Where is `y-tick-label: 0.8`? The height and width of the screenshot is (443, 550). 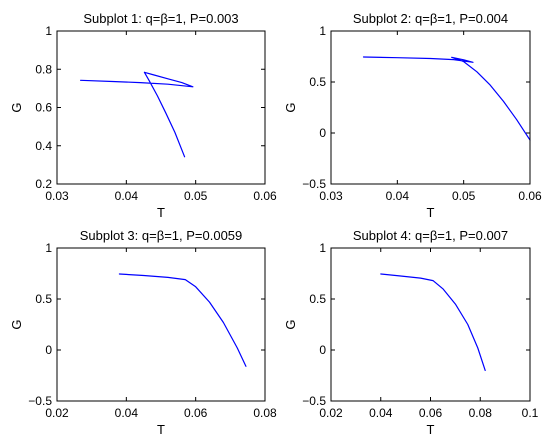
y-tick-label: 0.8 is located at coordinates (43, 69).